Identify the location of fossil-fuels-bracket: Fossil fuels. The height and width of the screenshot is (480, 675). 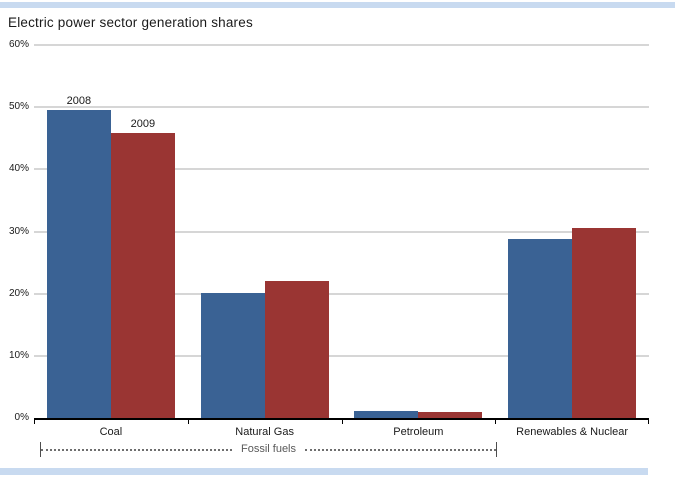
(268, 449).